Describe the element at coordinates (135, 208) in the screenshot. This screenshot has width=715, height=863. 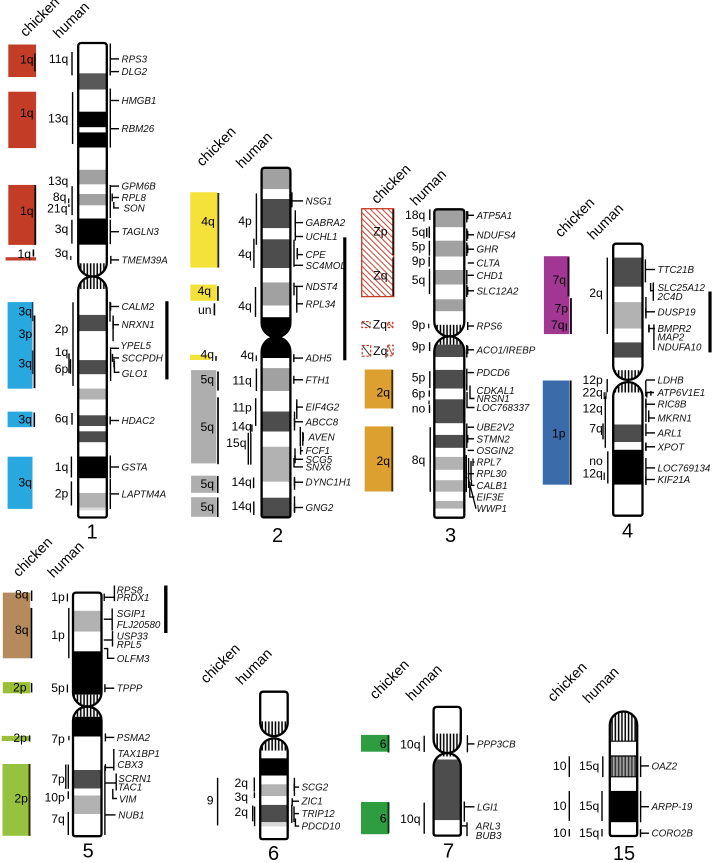
I see `svg-text: SON` at that location.